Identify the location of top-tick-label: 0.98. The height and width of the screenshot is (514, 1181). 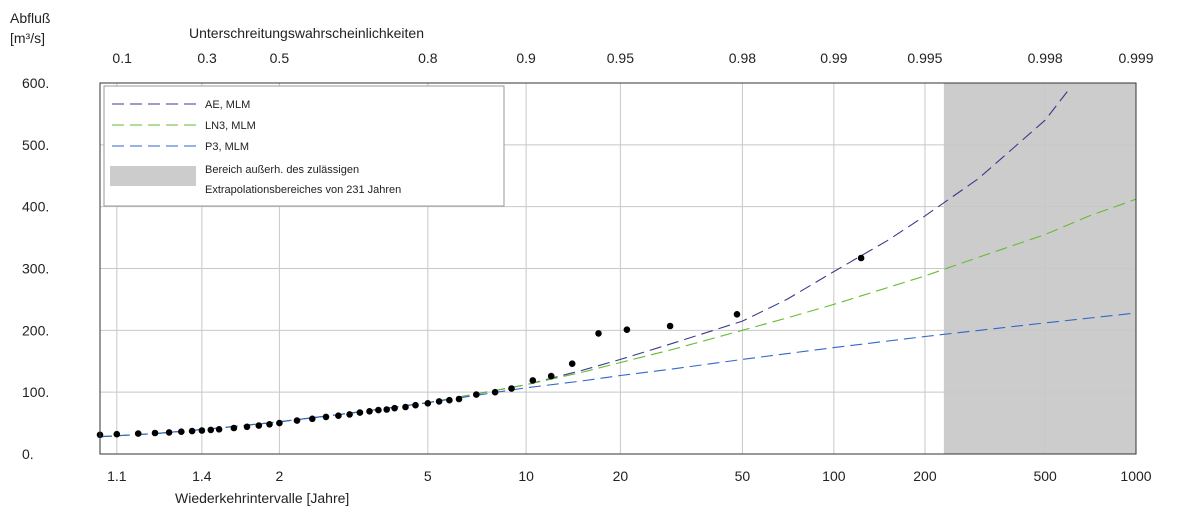
(742, 58).